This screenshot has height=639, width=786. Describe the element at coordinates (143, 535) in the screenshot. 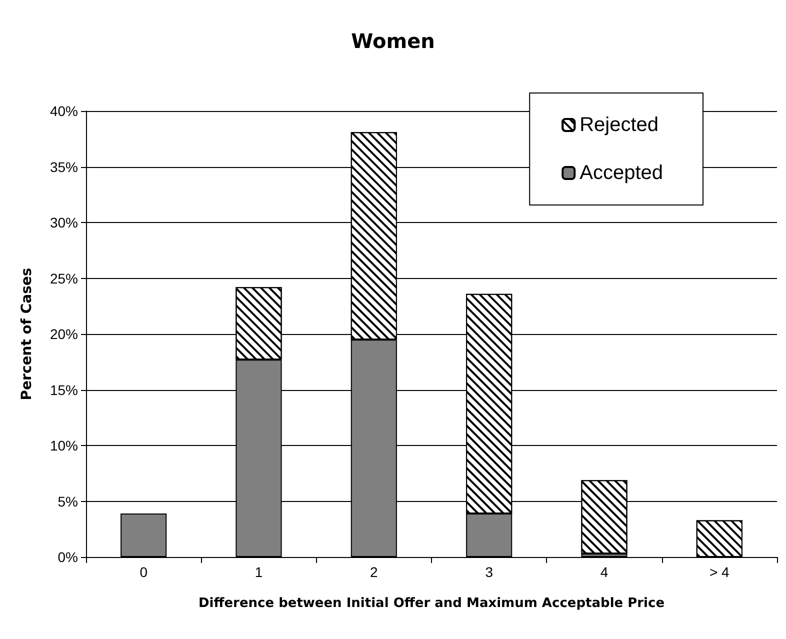

I see `bar` at that location.